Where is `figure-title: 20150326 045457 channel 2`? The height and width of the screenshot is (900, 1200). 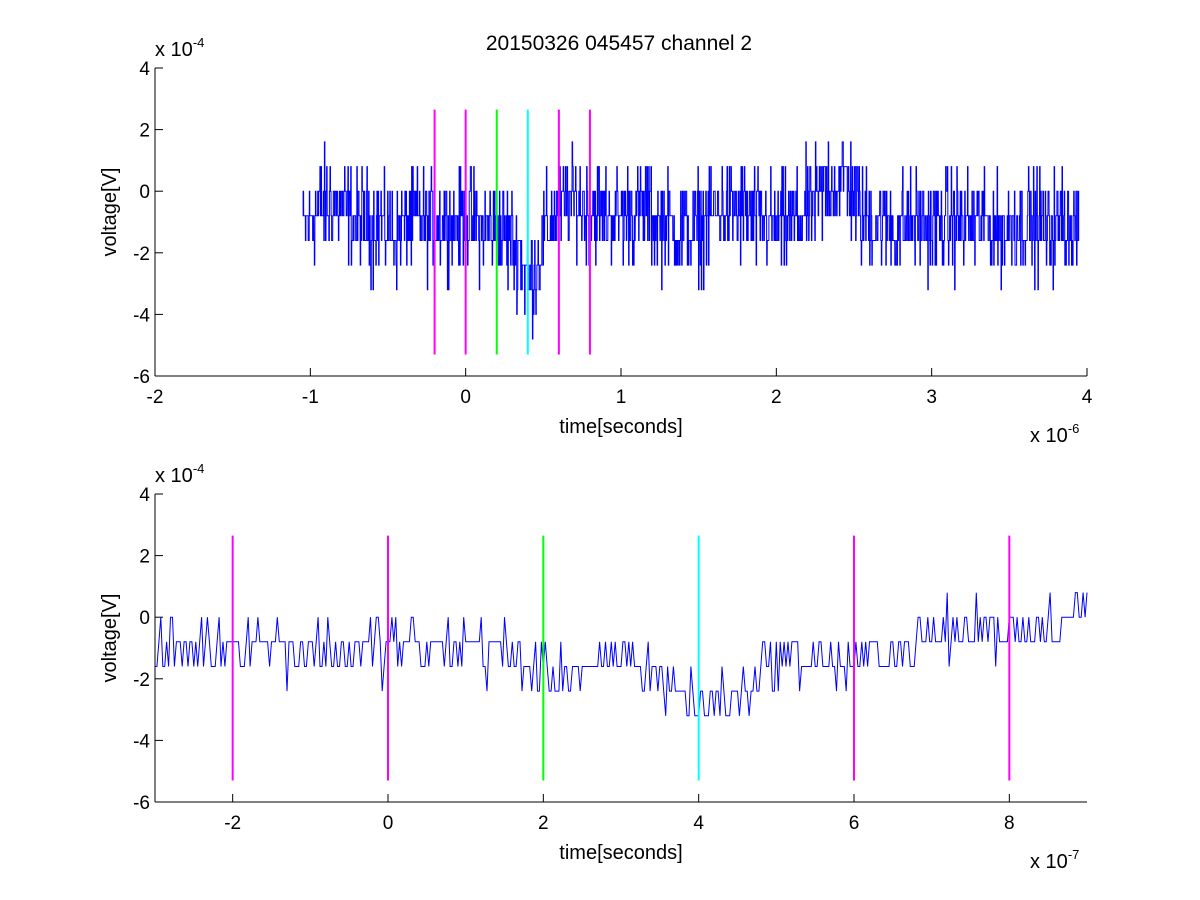
figure-title: 20150326 045457 channel 2 is located at coordinates (619, 43).